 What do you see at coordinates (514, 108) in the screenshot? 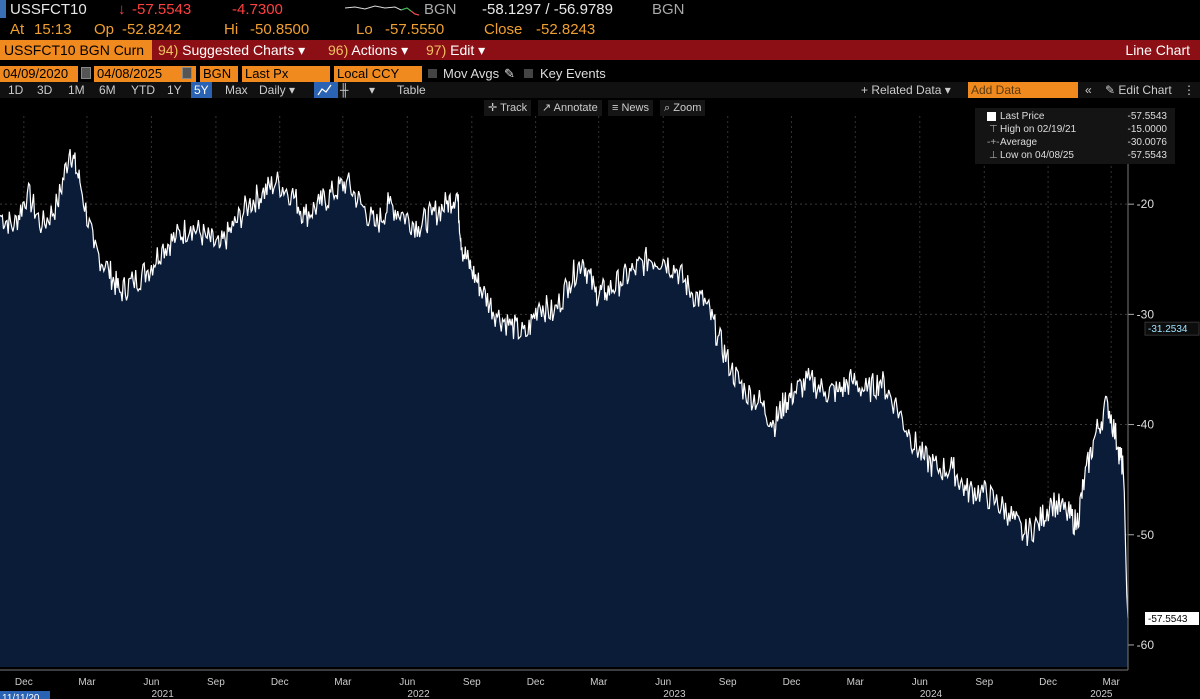
I see `track-label: Track` at bounding box center [514, 108].